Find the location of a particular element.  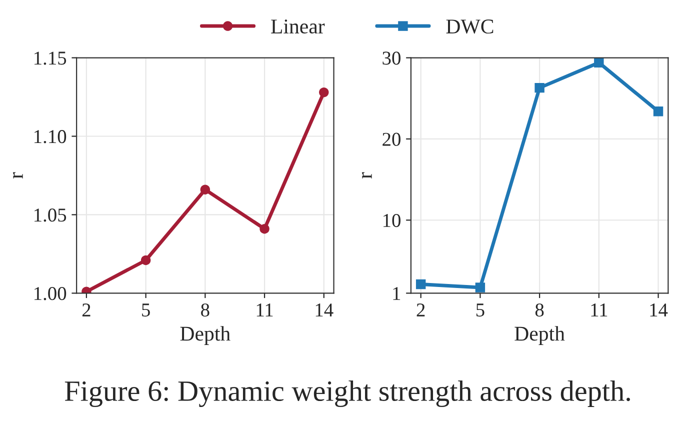

caption: Figure 6: Dynamic weight strength across depth. is located at coordinates (347, 394).